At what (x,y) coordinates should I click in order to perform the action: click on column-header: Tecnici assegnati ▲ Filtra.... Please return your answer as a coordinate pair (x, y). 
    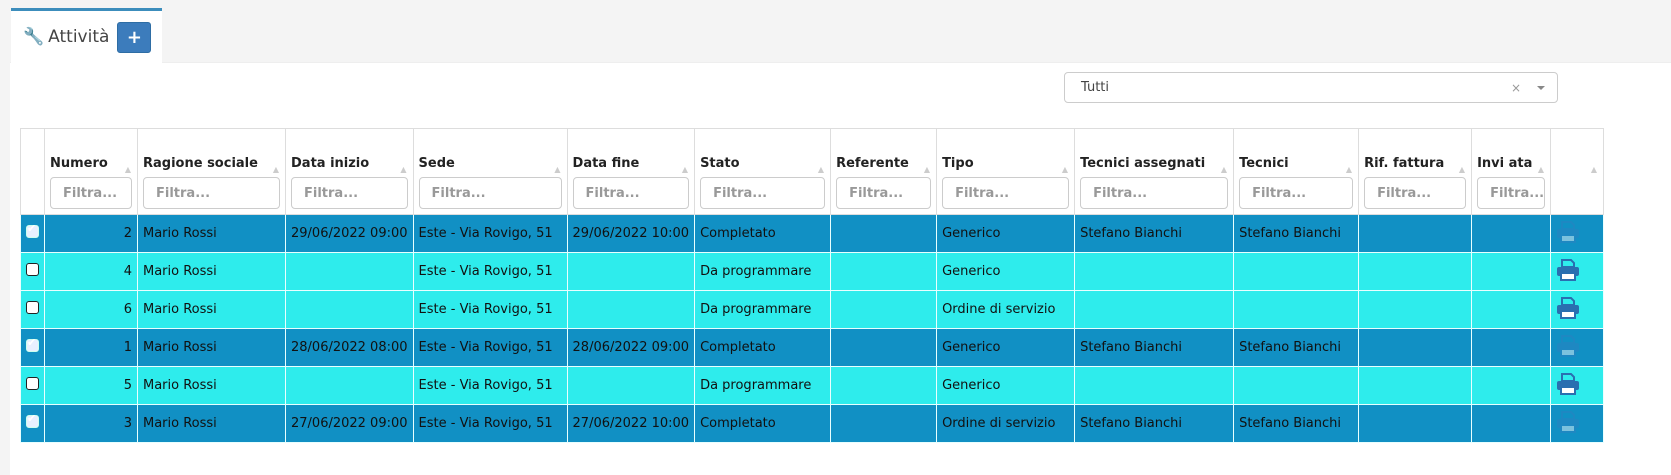
    Looking at the image, I should click on (1154, 171).